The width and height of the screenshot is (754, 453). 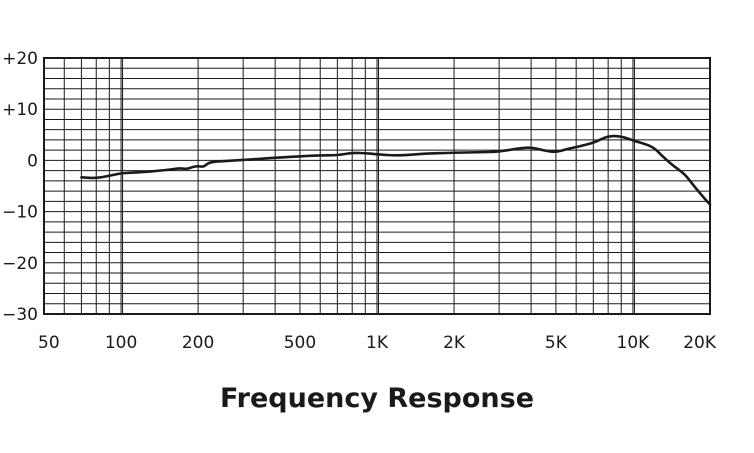 What do you see at coordinates (377, 398) in the screenshot?
I see `chart-title: Frequency Response` at bounding box center [377, 398].